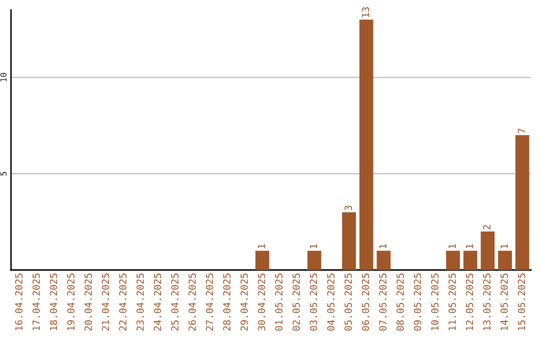  I want to click on x-tick-label: 17.04.2025, so click(36, 302).